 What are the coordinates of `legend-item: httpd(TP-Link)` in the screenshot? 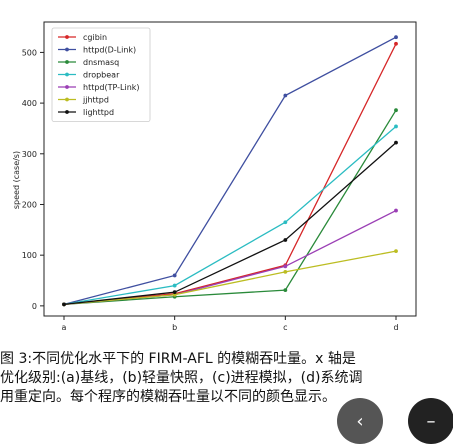 It's located at (99, 87).